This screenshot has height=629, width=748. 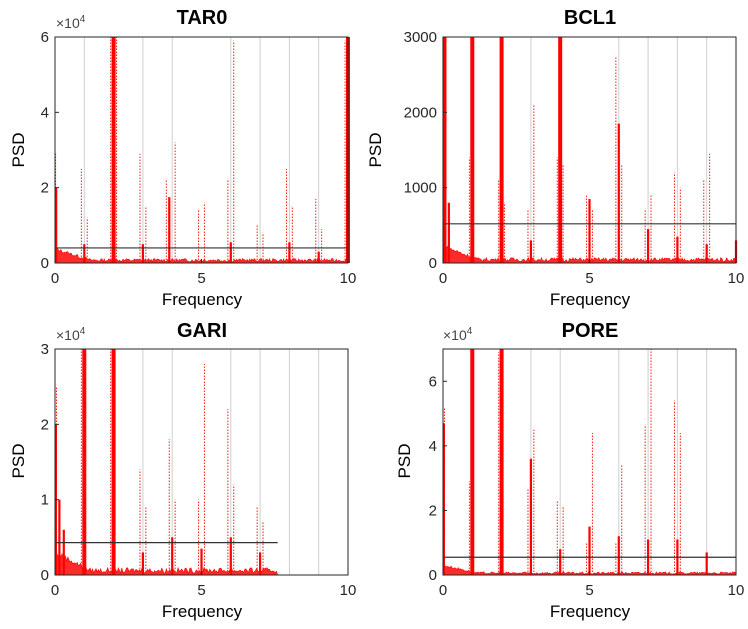 I want to click on chart-title: GARI, so click(x=202, y=331).